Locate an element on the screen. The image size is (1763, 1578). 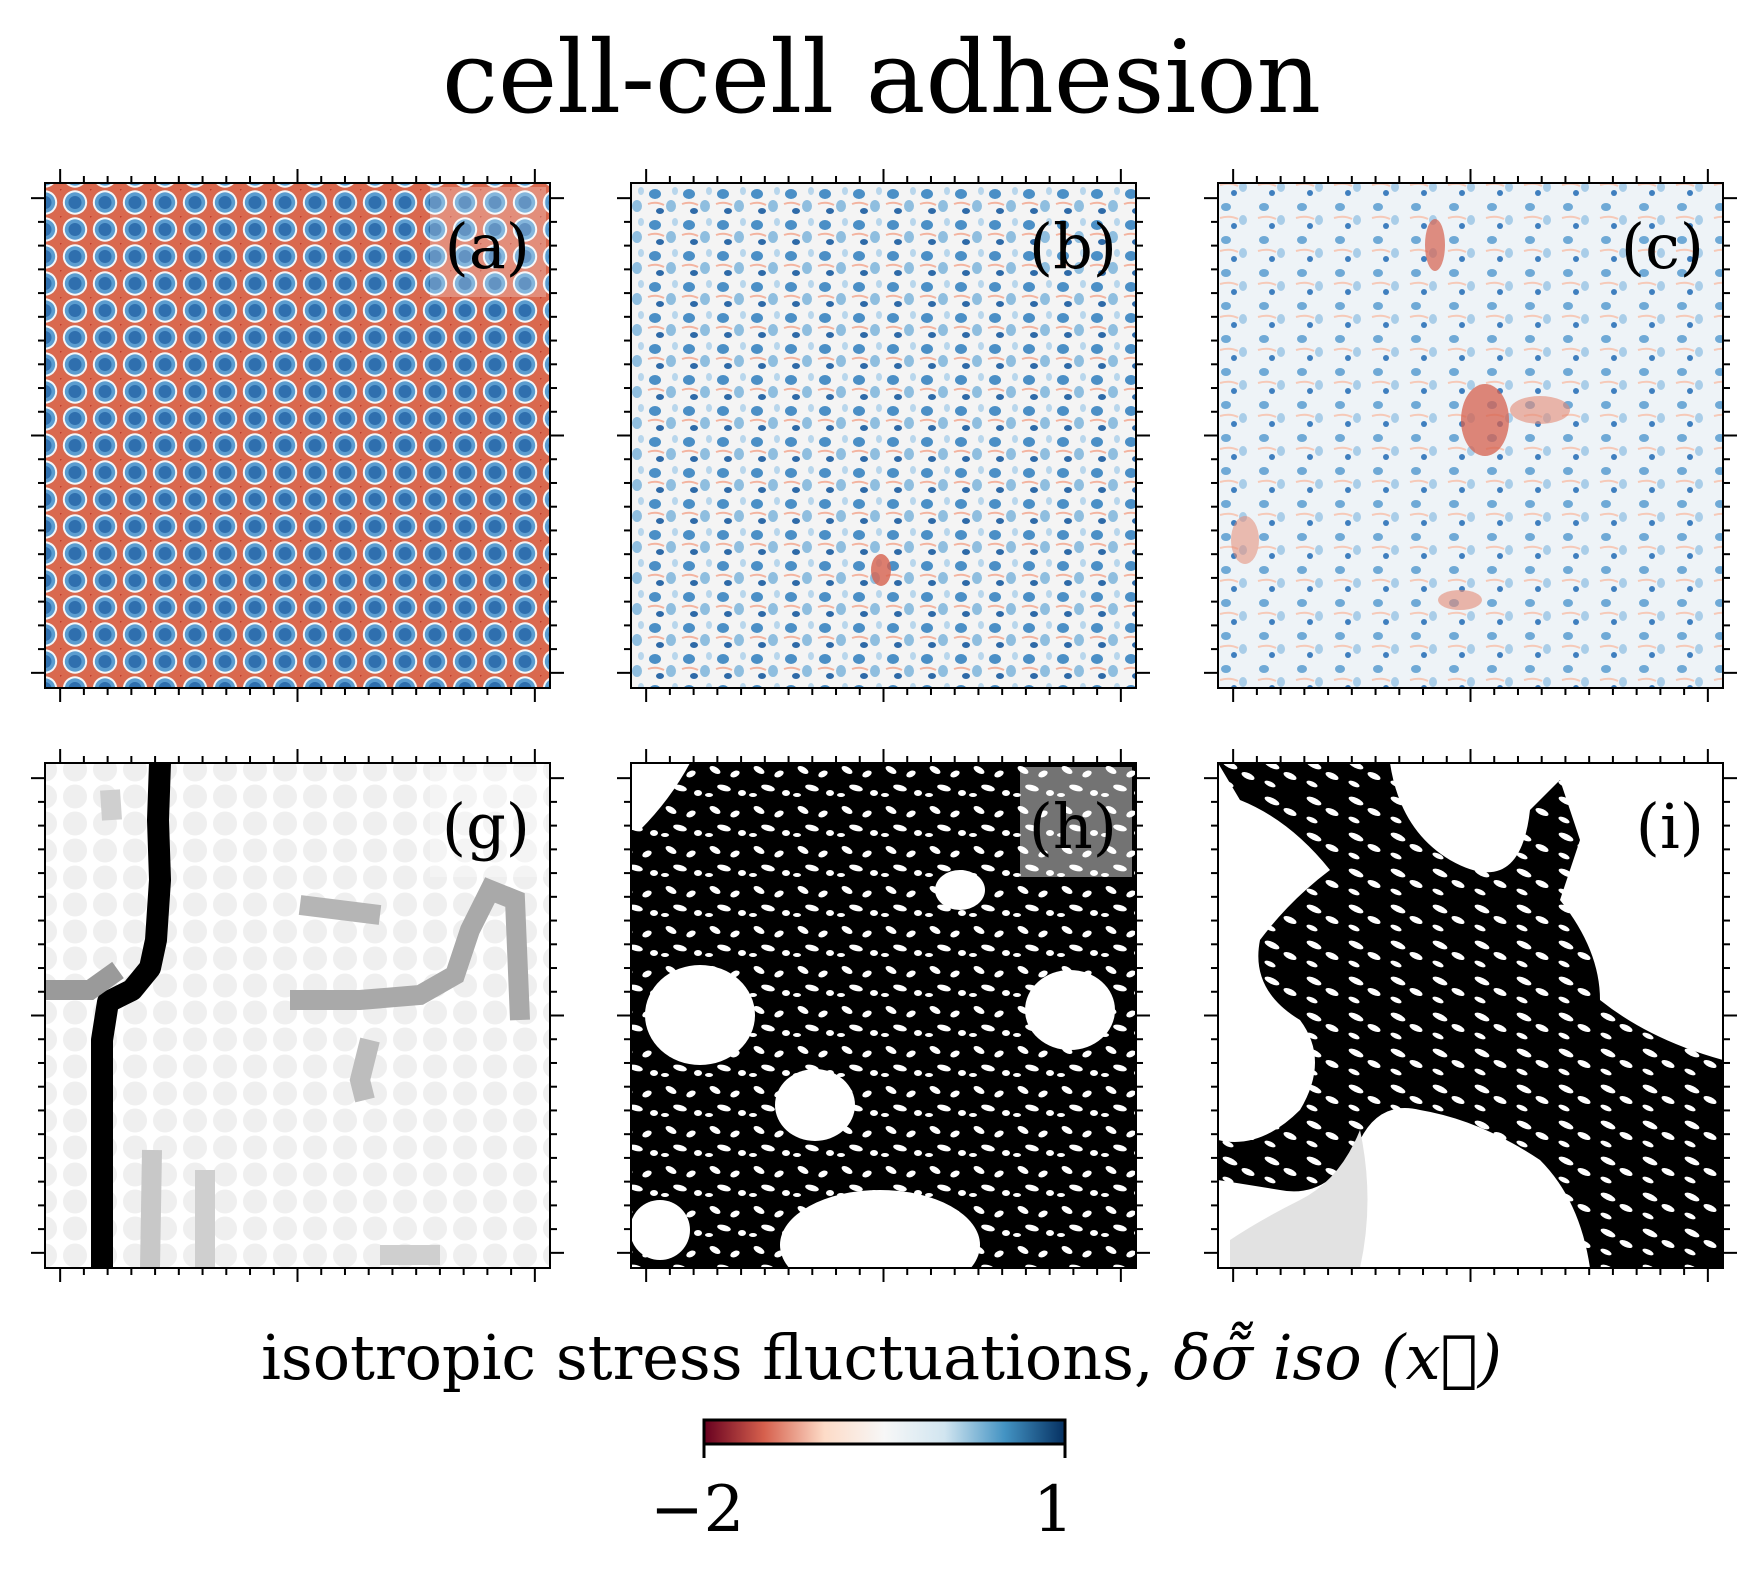
panel-c-label: (c) is located at coordinates (1662, 246).